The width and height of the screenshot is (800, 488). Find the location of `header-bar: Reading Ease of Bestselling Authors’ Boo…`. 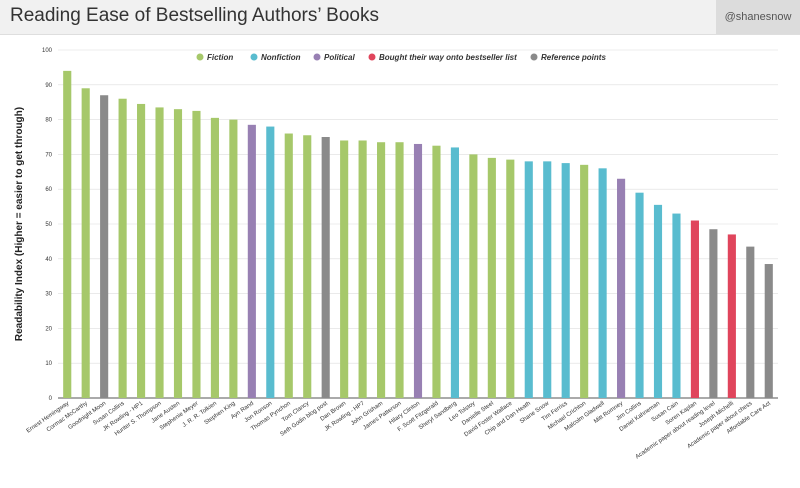

header-bar: Reading Ease of Bestselling Authors’ Boo… is located at coordinates (400, 17).